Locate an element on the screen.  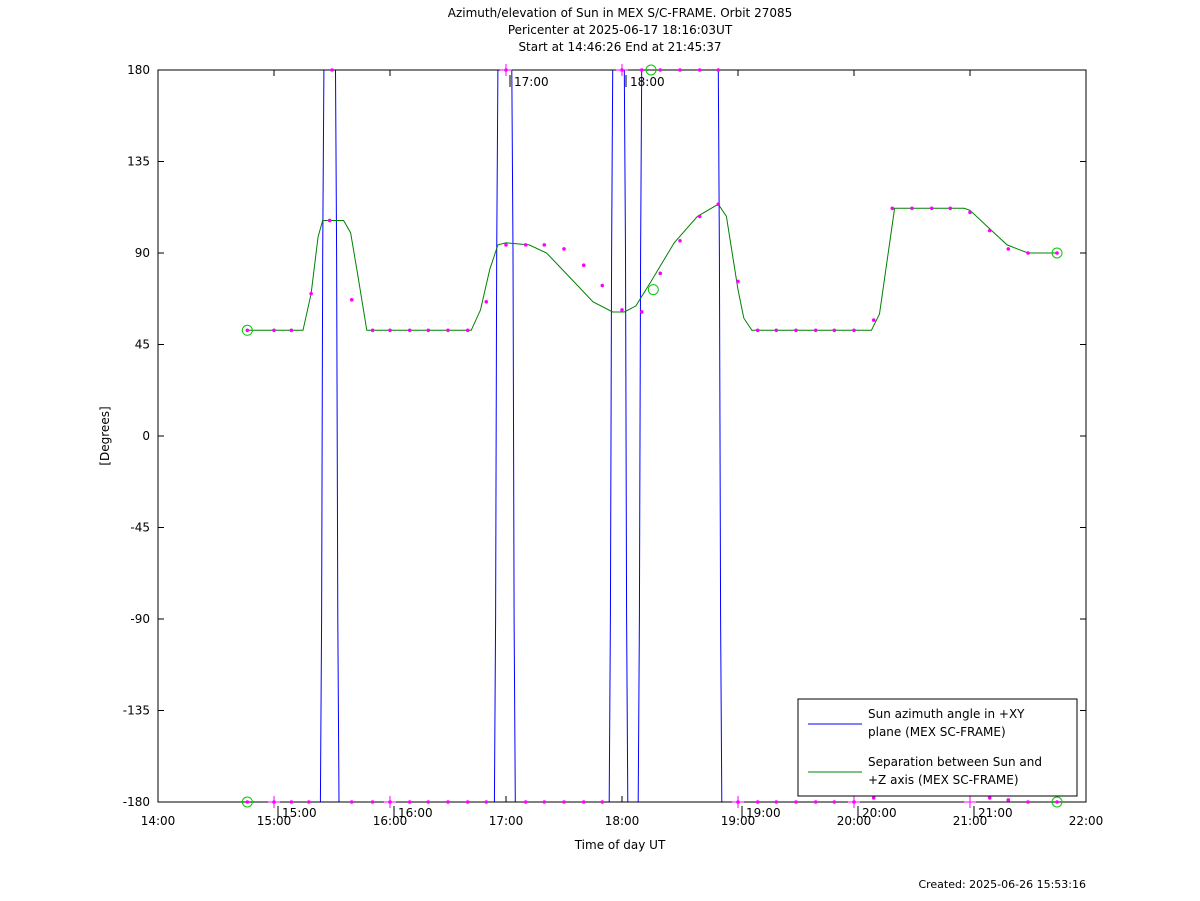
x-tick-label: 14:00 is located at coordinates (158, 821).